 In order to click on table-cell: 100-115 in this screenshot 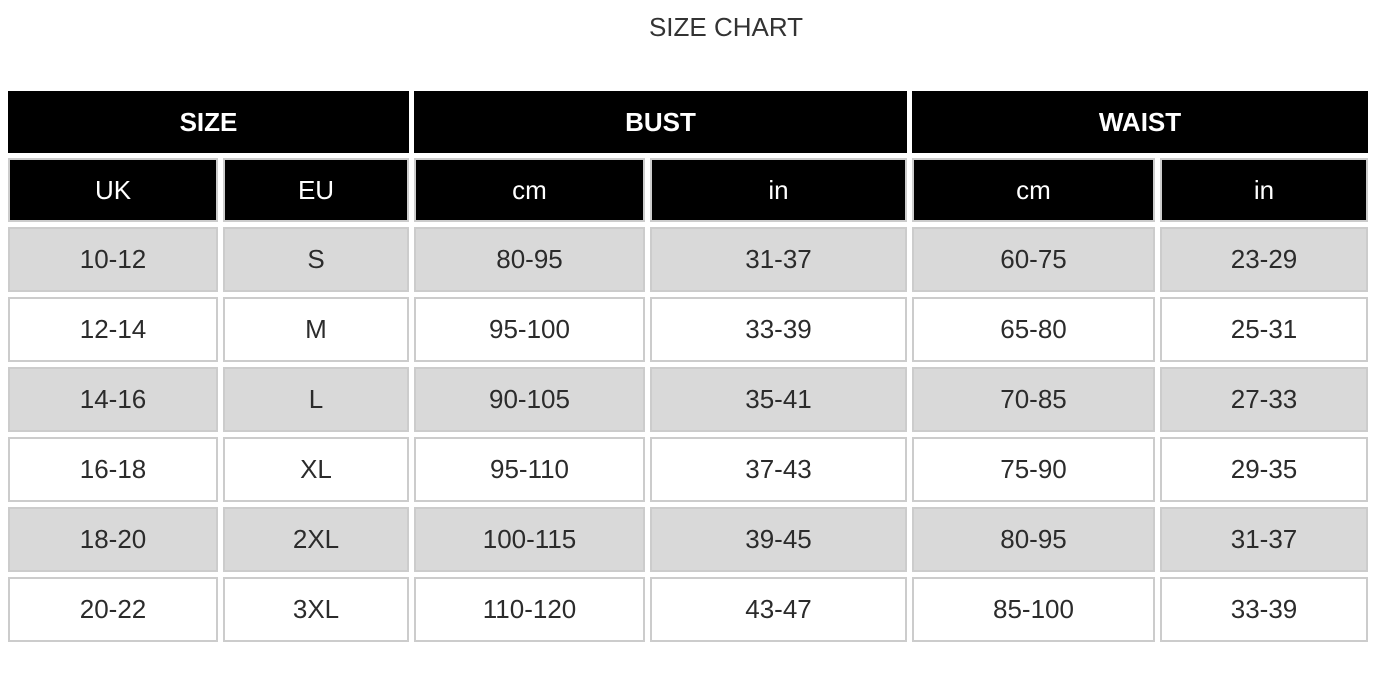, I will do `click(529, 539)`.